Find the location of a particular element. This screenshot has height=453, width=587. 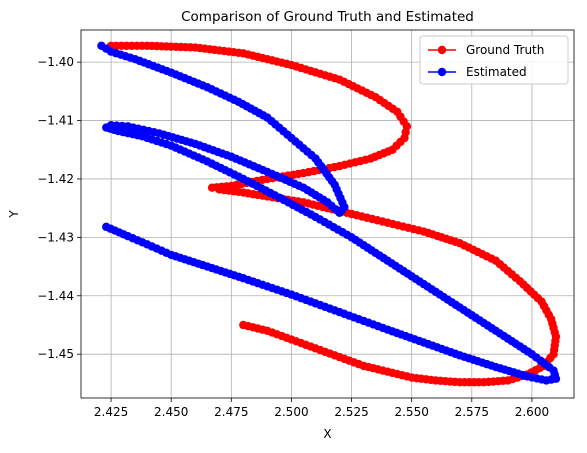

x-tick-label: 2.425 is located at coordinates (111, 412).